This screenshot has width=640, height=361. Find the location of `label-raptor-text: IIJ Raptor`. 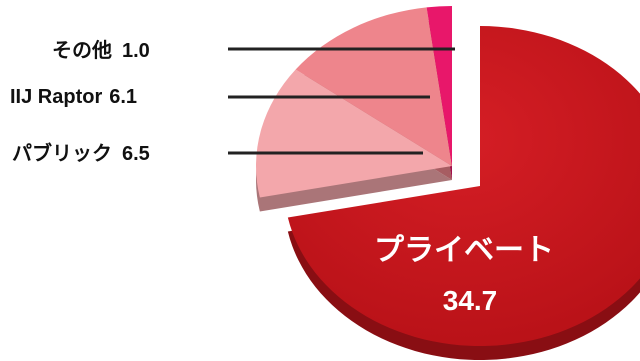

label-raptor-text: IIJ Raptor is located at coordinates (56, 97).